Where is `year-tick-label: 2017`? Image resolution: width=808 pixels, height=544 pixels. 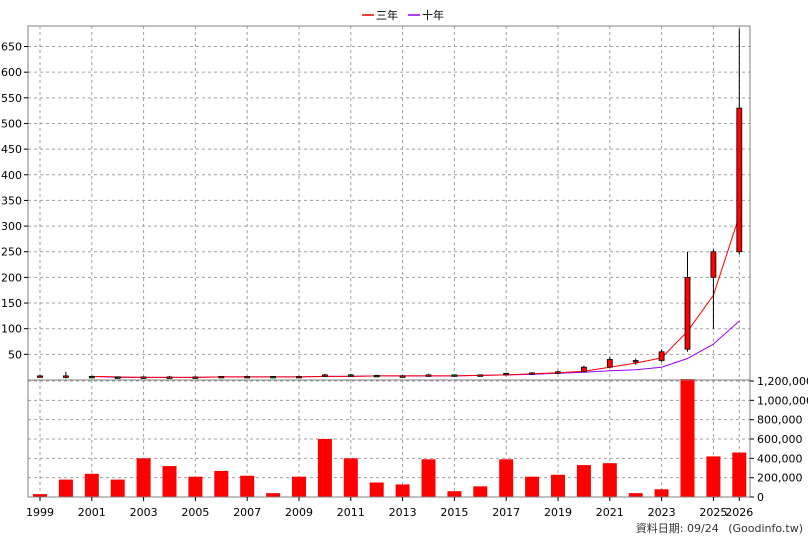 year-tick-label: 2017 is located at coordinates (506, 512).